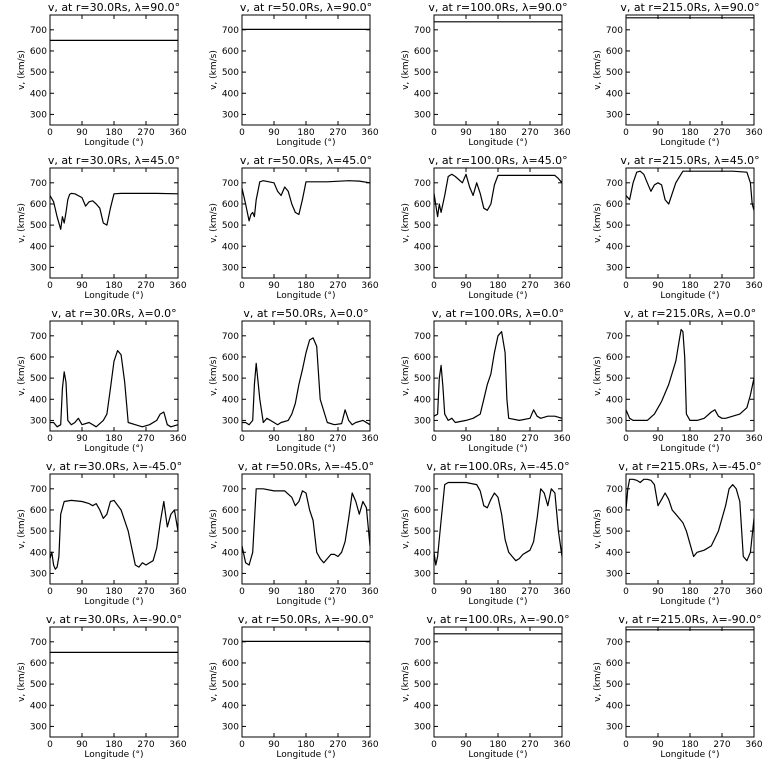 This screenshot has height=768, width=768. I want to click on chart-title: v, at r=100.0Rs, λ=-45.0°, so click(497, 466).